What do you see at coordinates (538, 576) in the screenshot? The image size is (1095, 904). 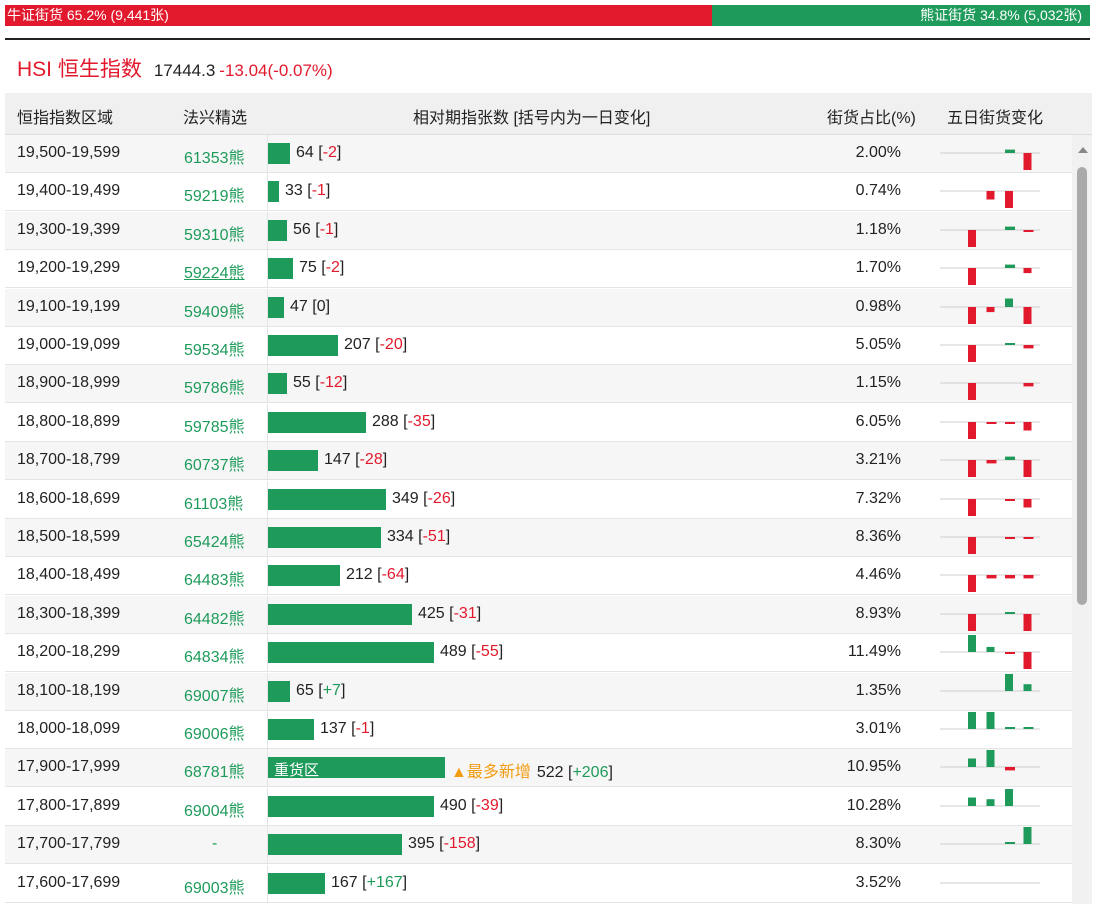 I see `table-row: 18,400-18,499 64483熊 212 [-64] 4.46%` at bounding box center [538, 576].